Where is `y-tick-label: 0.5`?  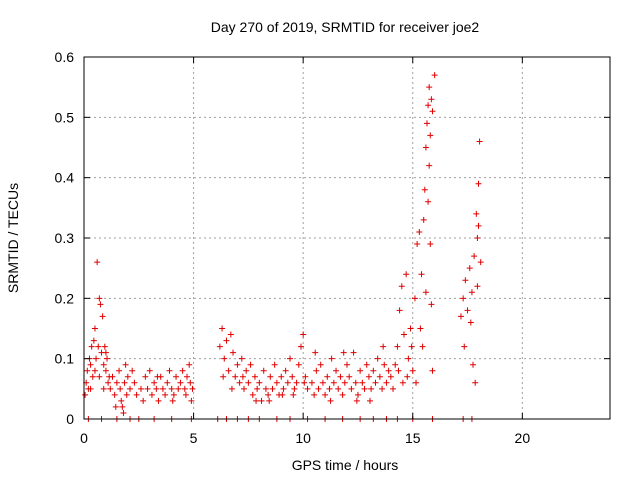 y-tick-label: 0.5 is located at coordinates (65, 117).